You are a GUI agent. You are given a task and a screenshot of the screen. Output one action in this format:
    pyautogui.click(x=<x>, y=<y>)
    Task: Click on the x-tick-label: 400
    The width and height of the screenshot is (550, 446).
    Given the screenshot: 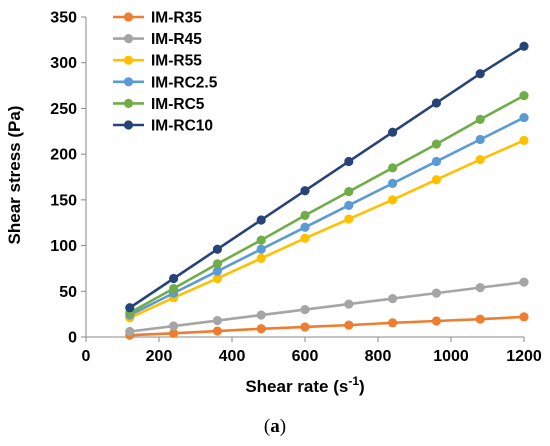 What is the action you would take?
    pyautogui.click(x=232, y=356)
    